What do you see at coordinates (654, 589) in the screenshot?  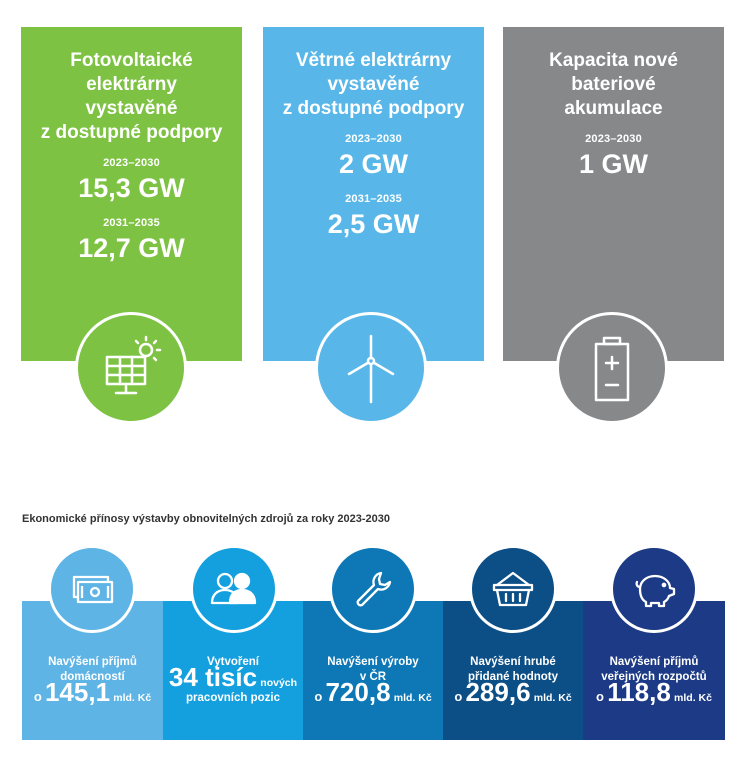 I see `piggy-bank-icon` at bounding box center [654, 589].